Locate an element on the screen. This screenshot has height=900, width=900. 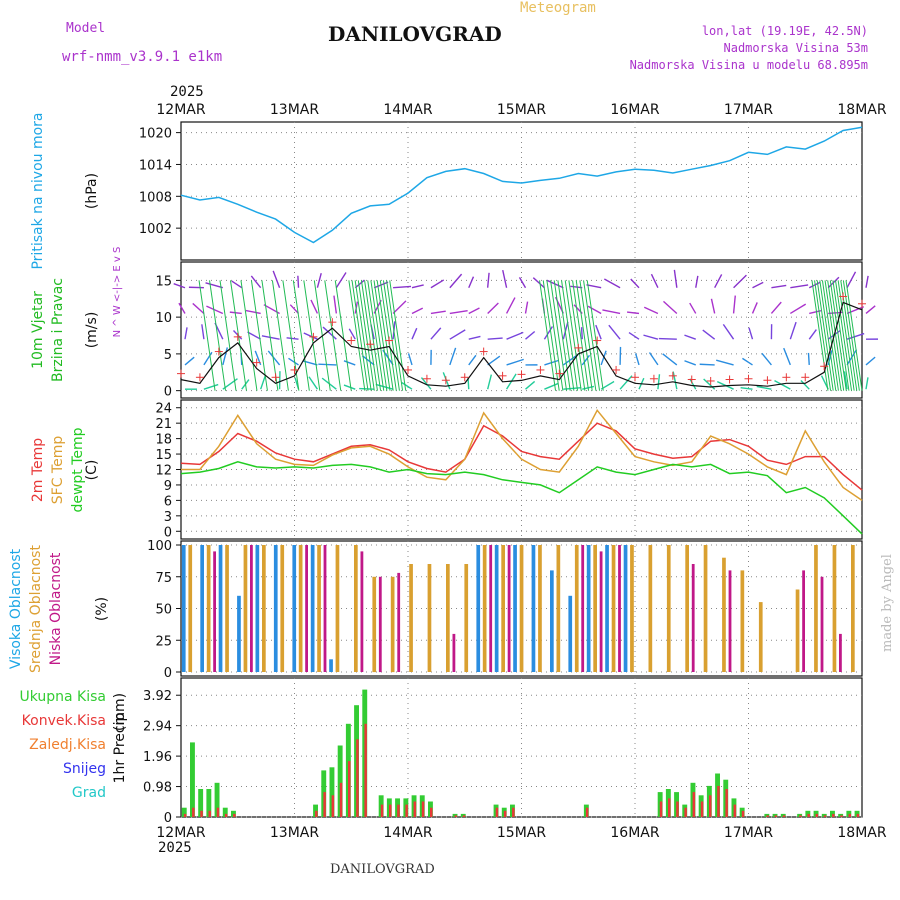
x-tick-label-bottom: 13MAR is located at coordinates (294, 833).